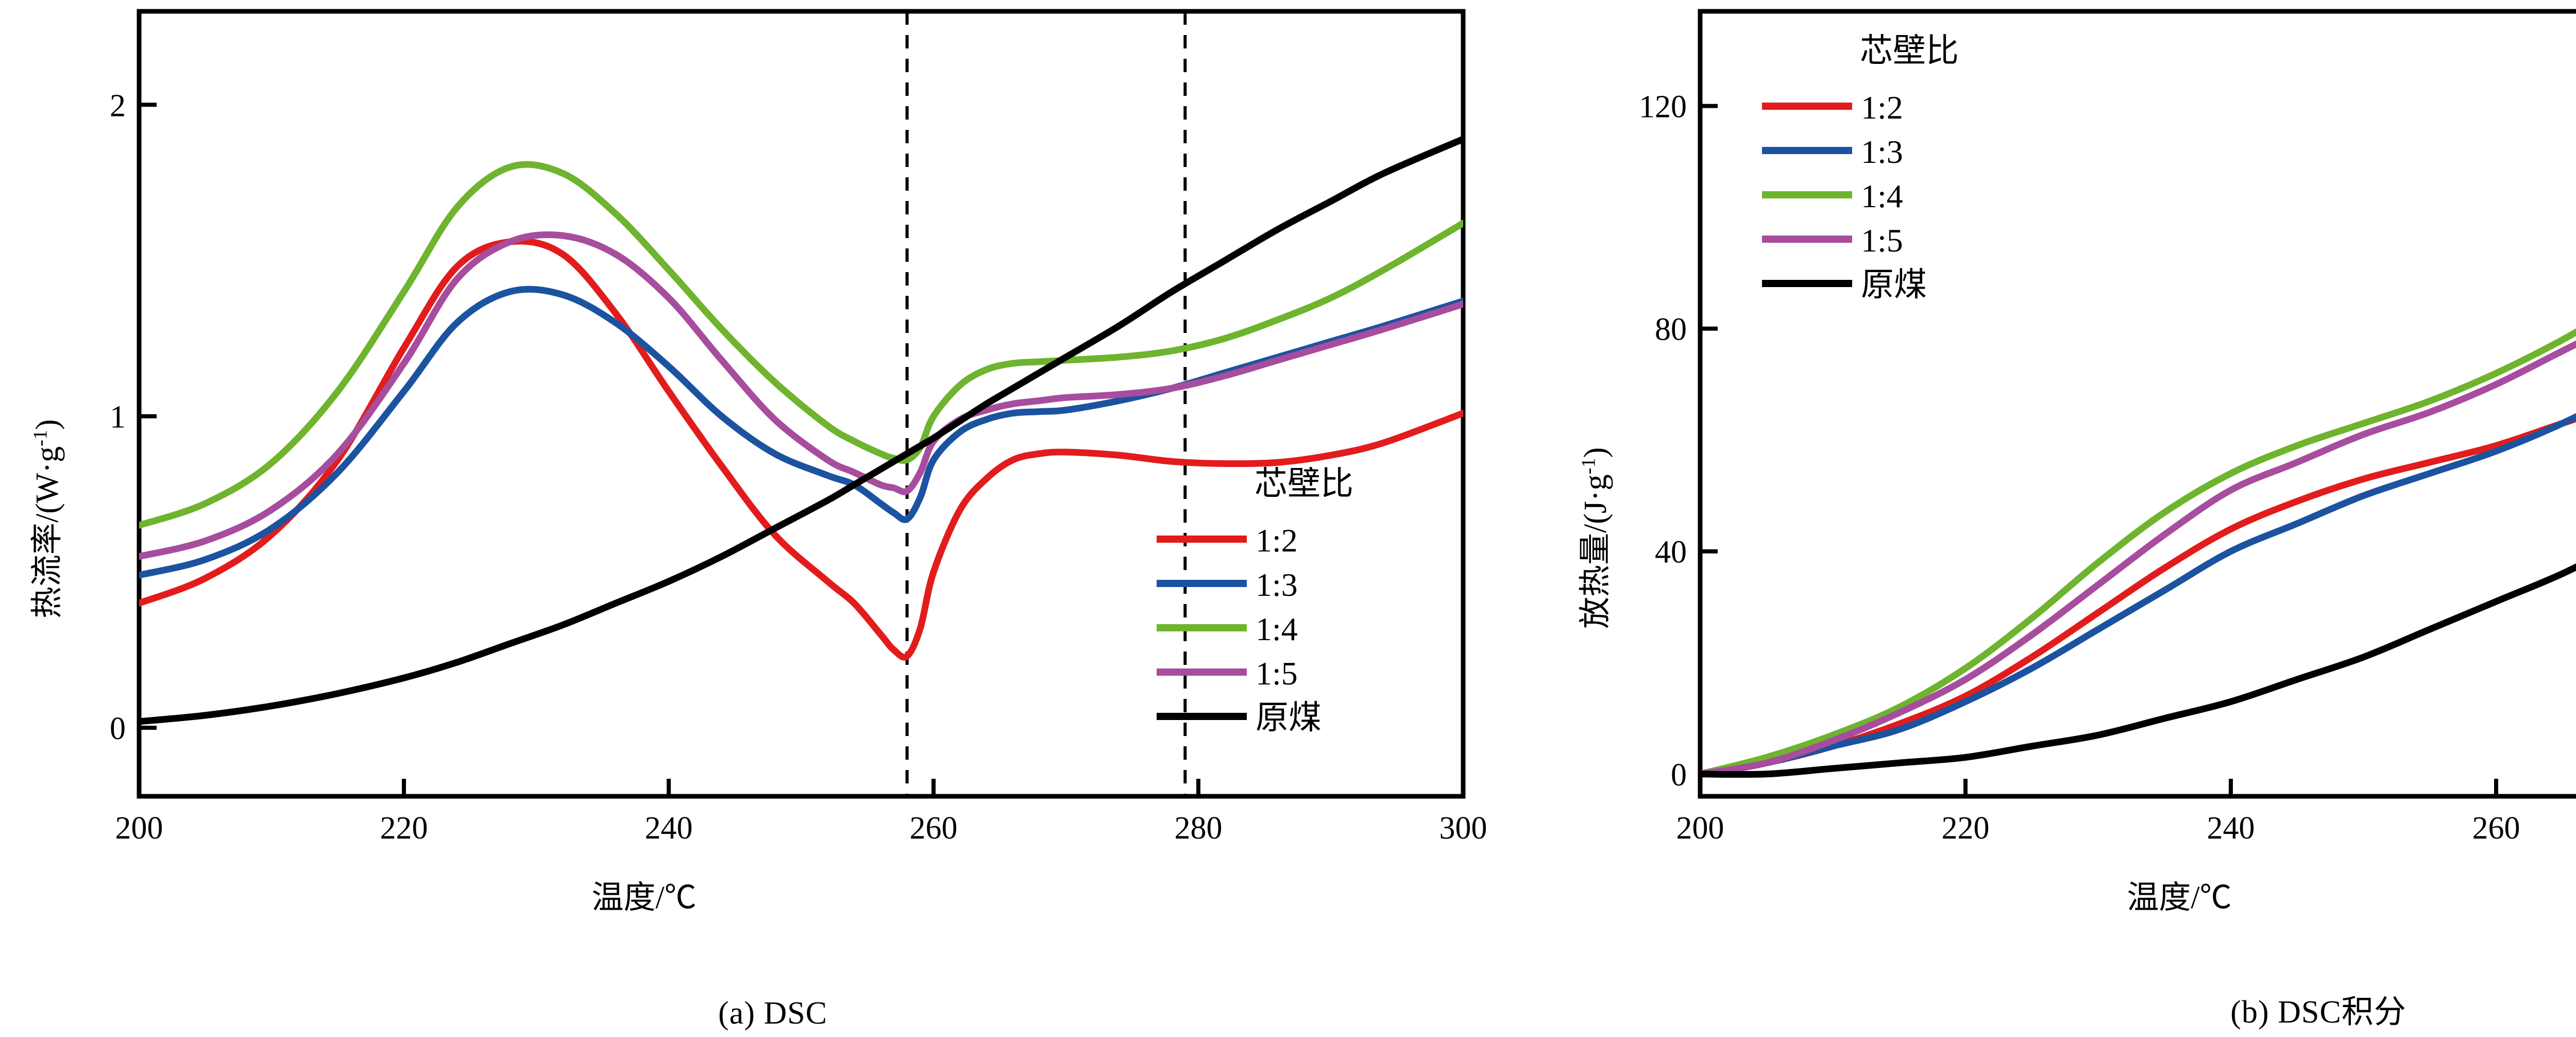 The height and width of the screenshot is (1037, 2576). Describe the element at coordinates (644, 897) in the screenshot. I see `panel-a-x-axis-title: 温度/℃` at that location.